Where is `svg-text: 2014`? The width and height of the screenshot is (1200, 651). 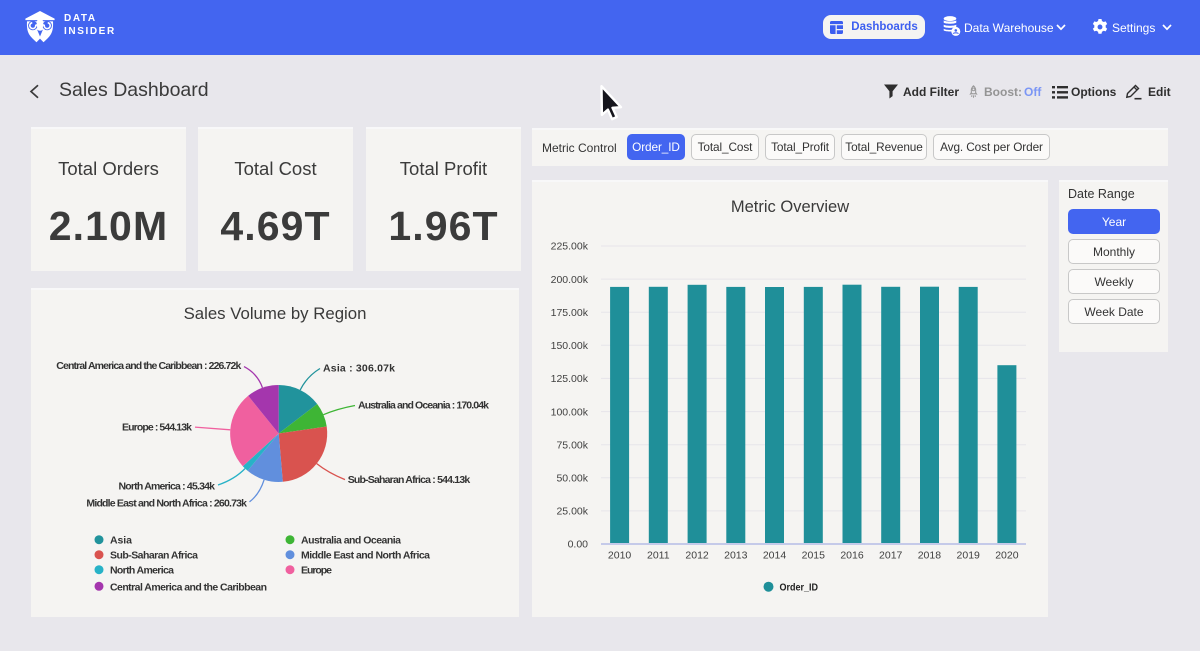
svg-text: 2014 is located at coordinates (775, 555).